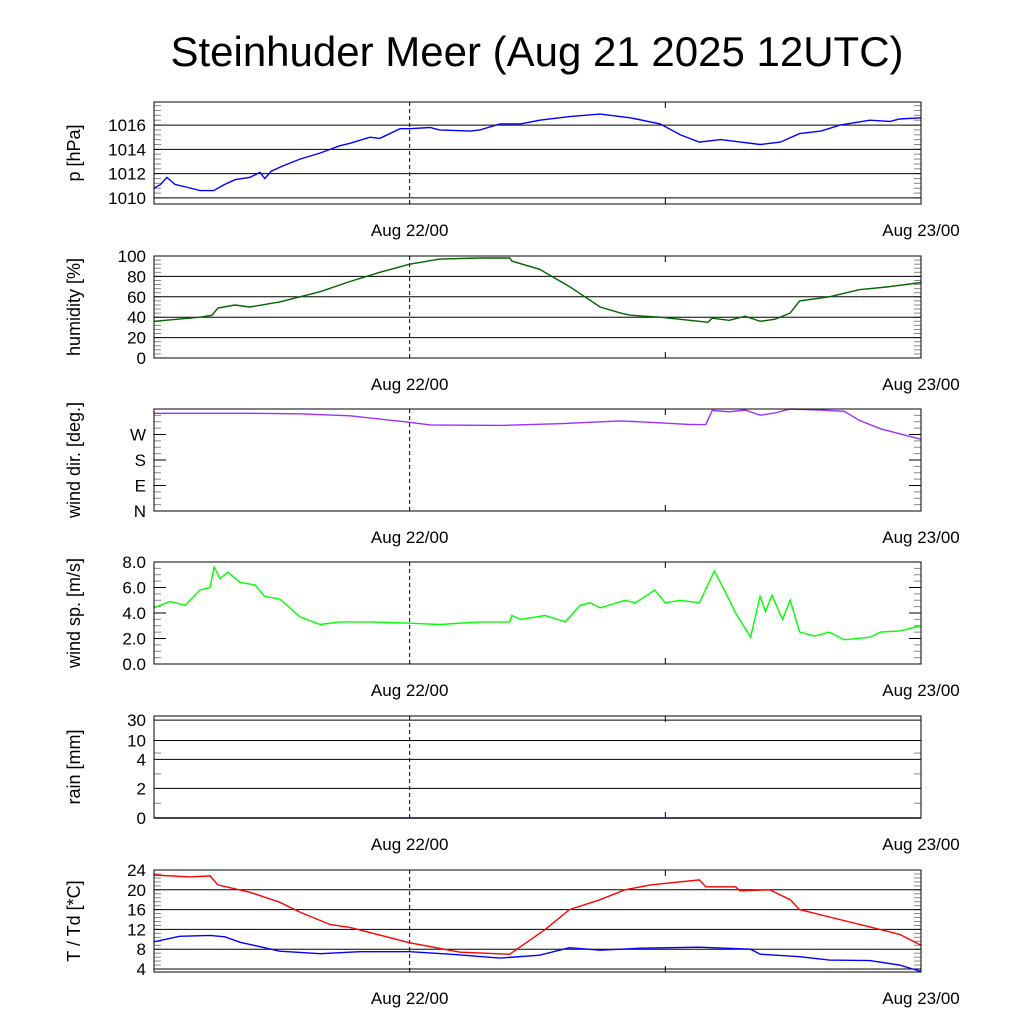 This screenshot has height=1024, width=1024. I want to click on series-line-humidity, so click(537, 290).